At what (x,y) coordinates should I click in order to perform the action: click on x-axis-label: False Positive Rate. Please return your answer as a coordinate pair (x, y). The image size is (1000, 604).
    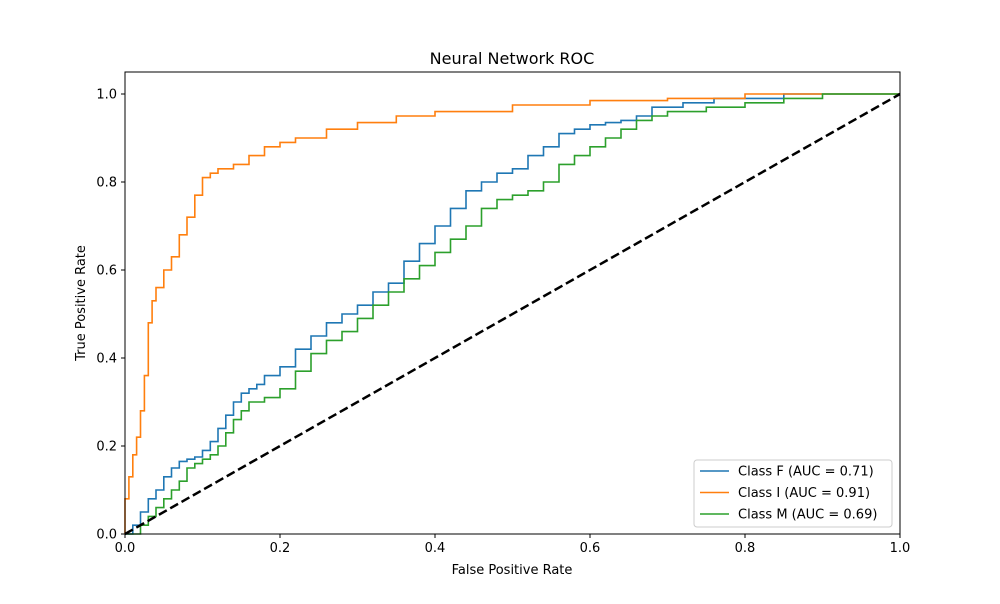
    Looking at the image, I should click on (512, 570).